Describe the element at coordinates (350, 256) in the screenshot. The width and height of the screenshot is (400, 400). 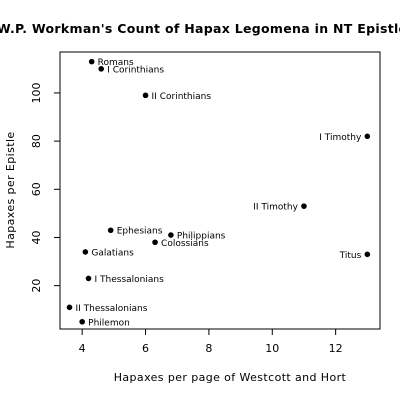
I see `point-label: Titus` at that location.